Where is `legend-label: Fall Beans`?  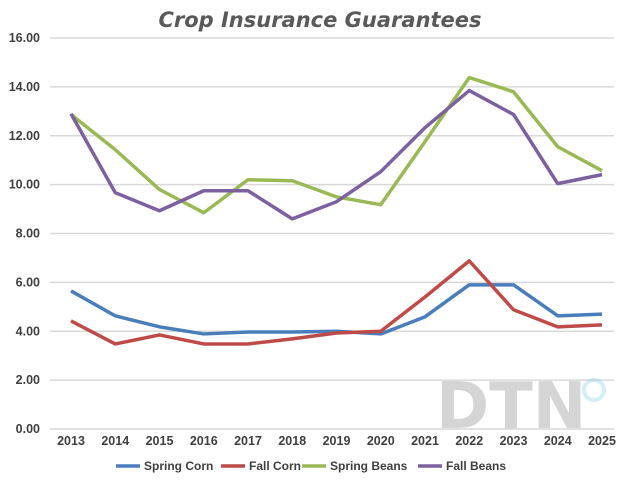 legend-label: Fall Beans is located at coordinates (476, 466).